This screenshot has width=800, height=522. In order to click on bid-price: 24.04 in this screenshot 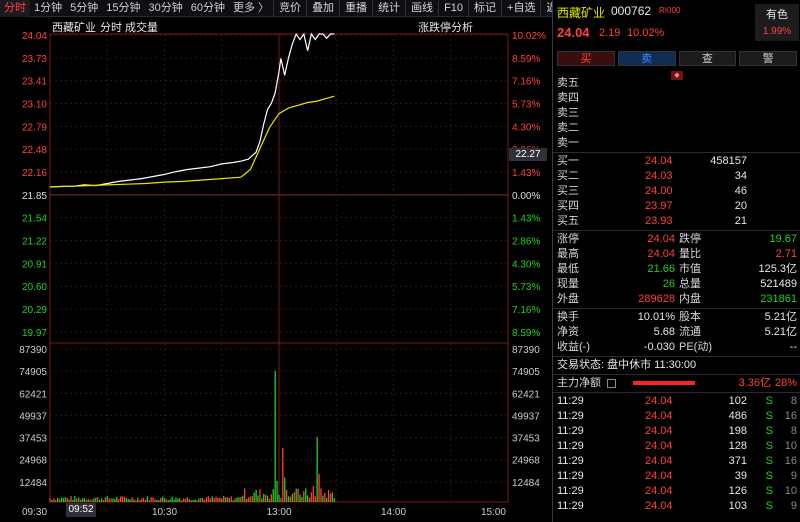, I will do `click(659, 161)`.